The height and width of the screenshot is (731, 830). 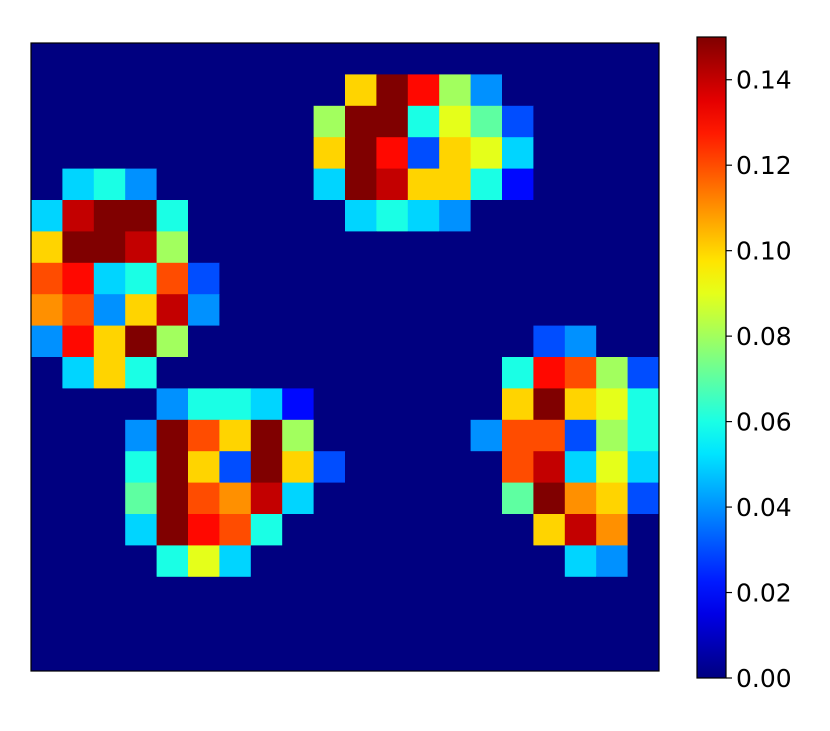 What do you see at coordinates (764, 80) in the screenshot?
I see `colorbar-tick-label: 0.14` at bounding box center [764, 80].